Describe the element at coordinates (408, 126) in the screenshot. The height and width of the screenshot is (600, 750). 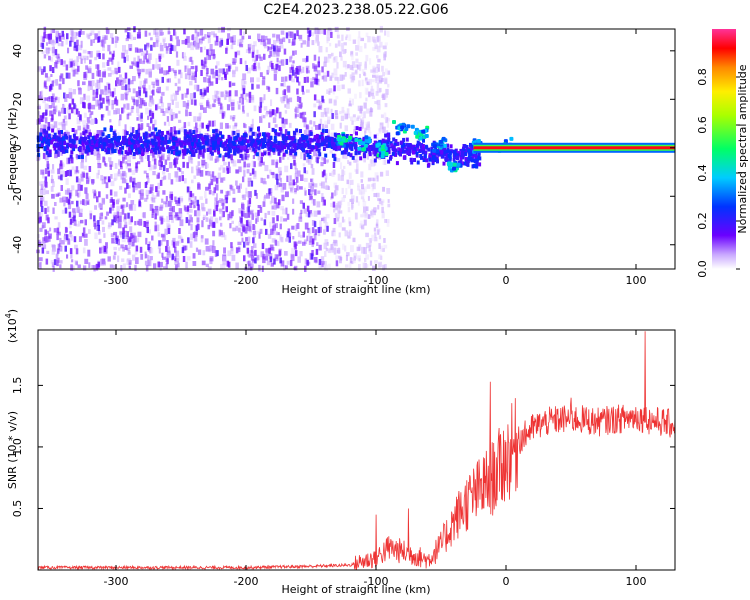
I see `fragment-cell` at that location.